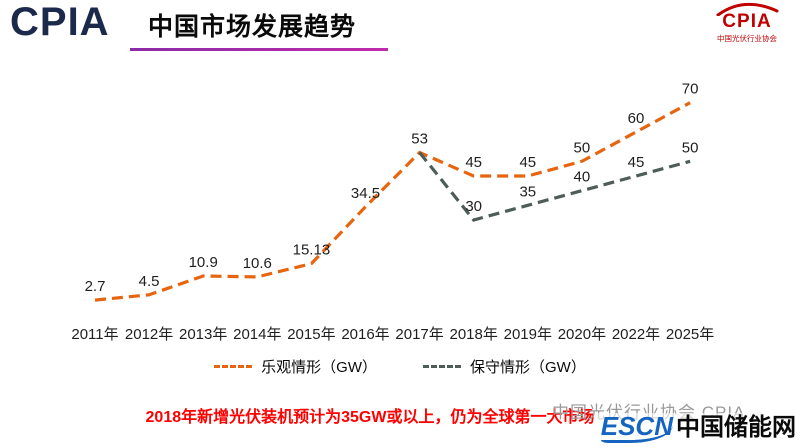 The width and height of the screenshot is (800, 448). What do you see at coordinates (400, 366) in the screenshot?
I see `legend: 乐观情形（GW） 保守情形（GW）` at bounding box center [400, 366].